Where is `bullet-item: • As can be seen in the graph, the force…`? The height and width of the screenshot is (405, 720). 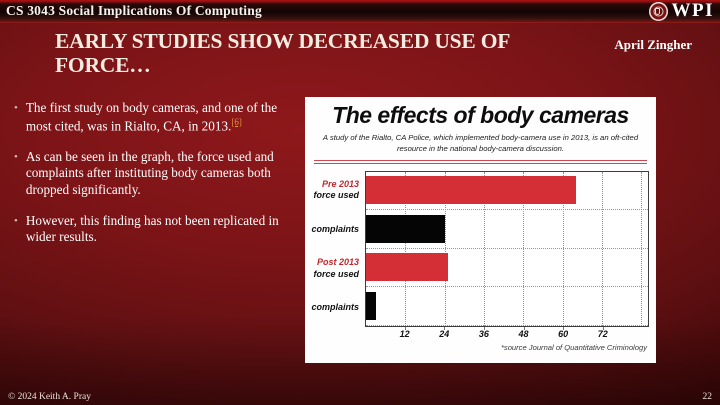 bullet-item: • As can be seen in the graph, the force… is located at coordinates (160, 174).